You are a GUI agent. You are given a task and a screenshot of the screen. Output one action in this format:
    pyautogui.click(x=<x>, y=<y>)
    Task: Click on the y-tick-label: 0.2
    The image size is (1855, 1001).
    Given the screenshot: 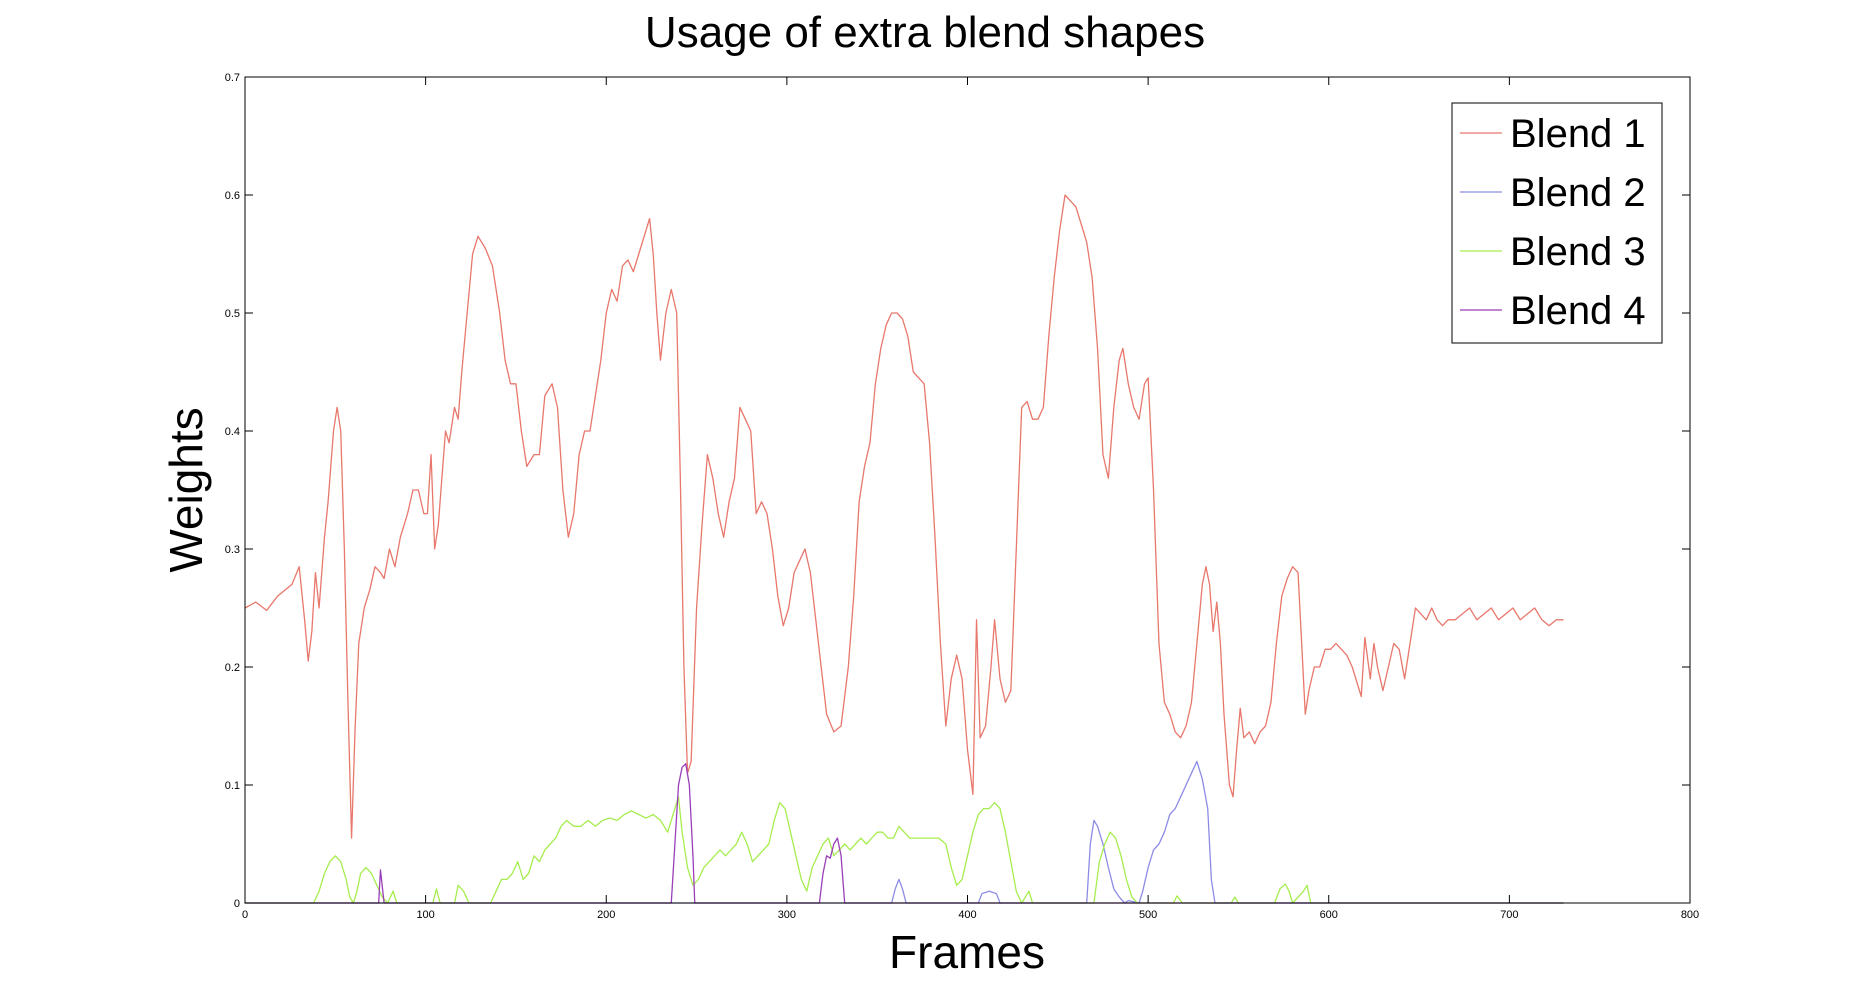 What is the action you would take?
    pyautogui.click(x=232, y=668)
    